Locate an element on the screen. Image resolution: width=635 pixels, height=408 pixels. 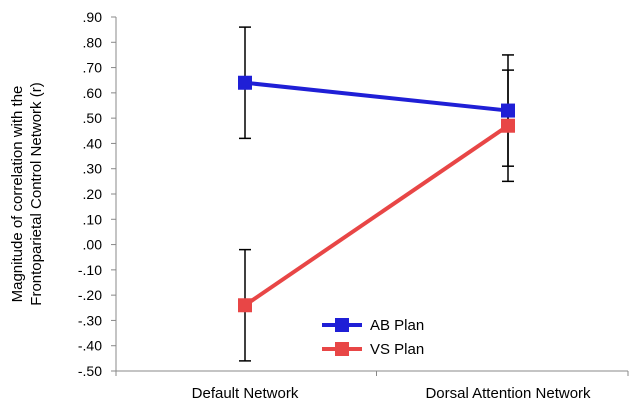
legend-label-1: VS Plan is located at coordinates (397, 349).